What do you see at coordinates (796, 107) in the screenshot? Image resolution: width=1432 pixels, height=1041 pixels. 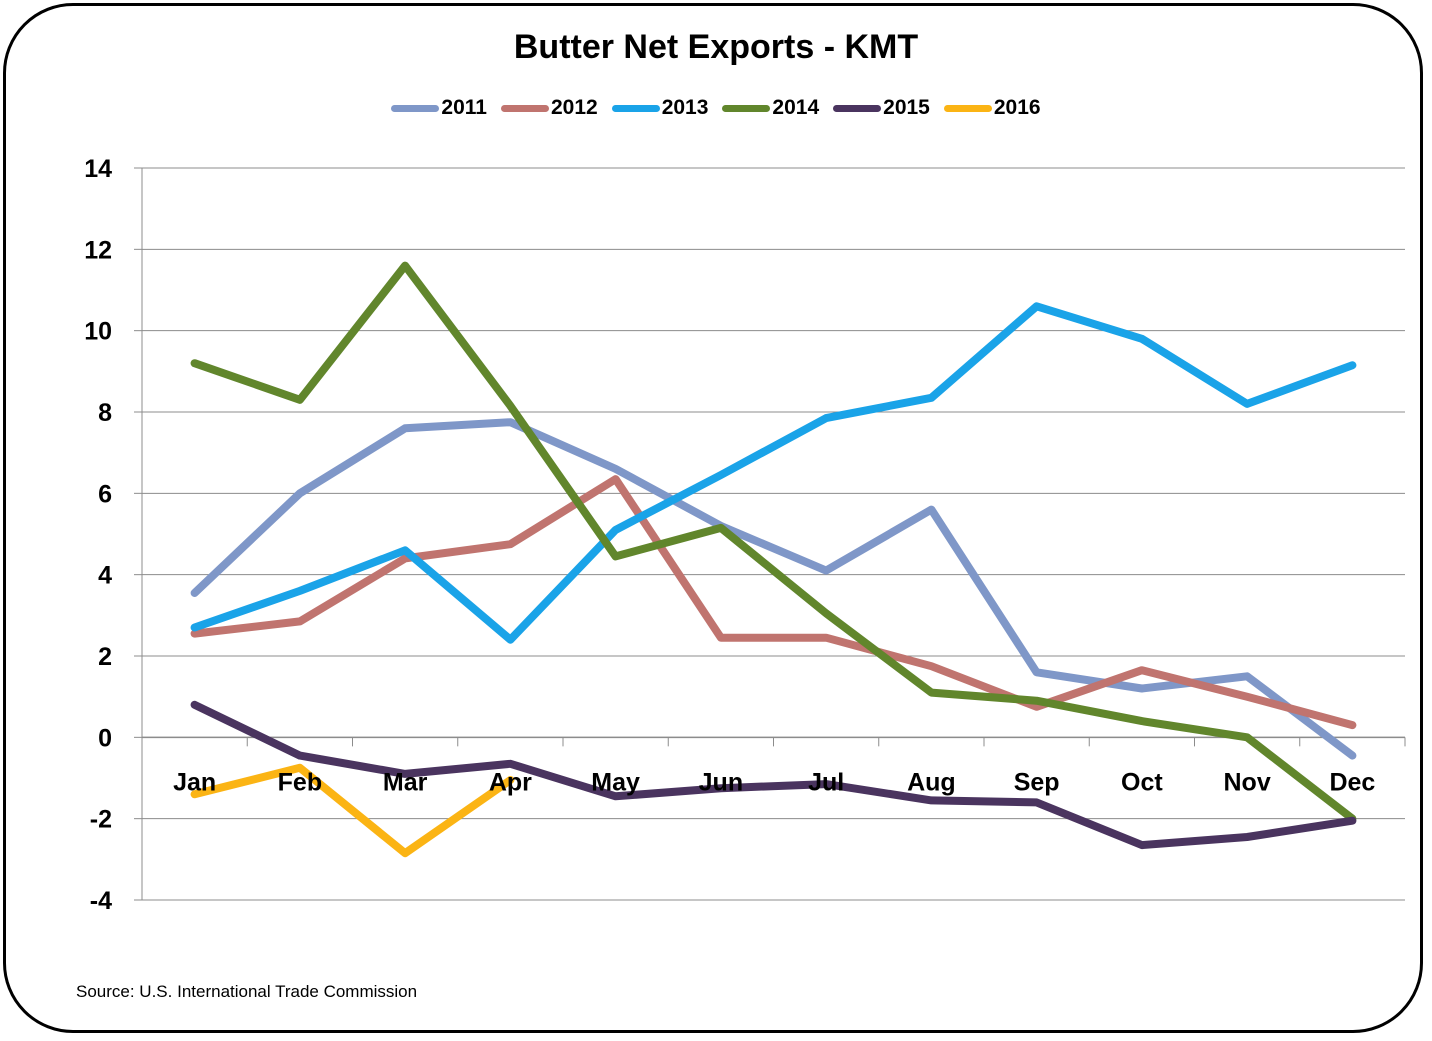 I see `legend-label: 2014` at bounding box center [796, 107].